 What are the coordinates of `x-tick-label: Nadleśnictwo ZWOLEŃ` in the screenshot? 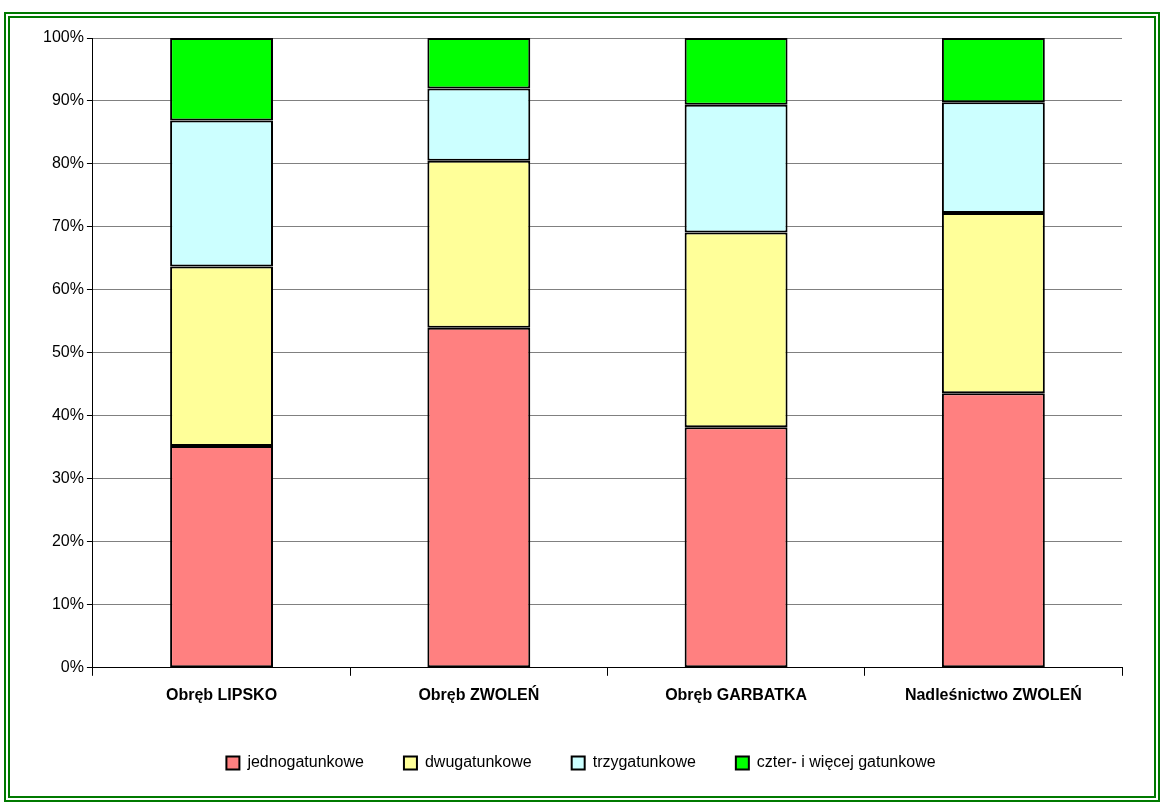 It's located at (993, 693).